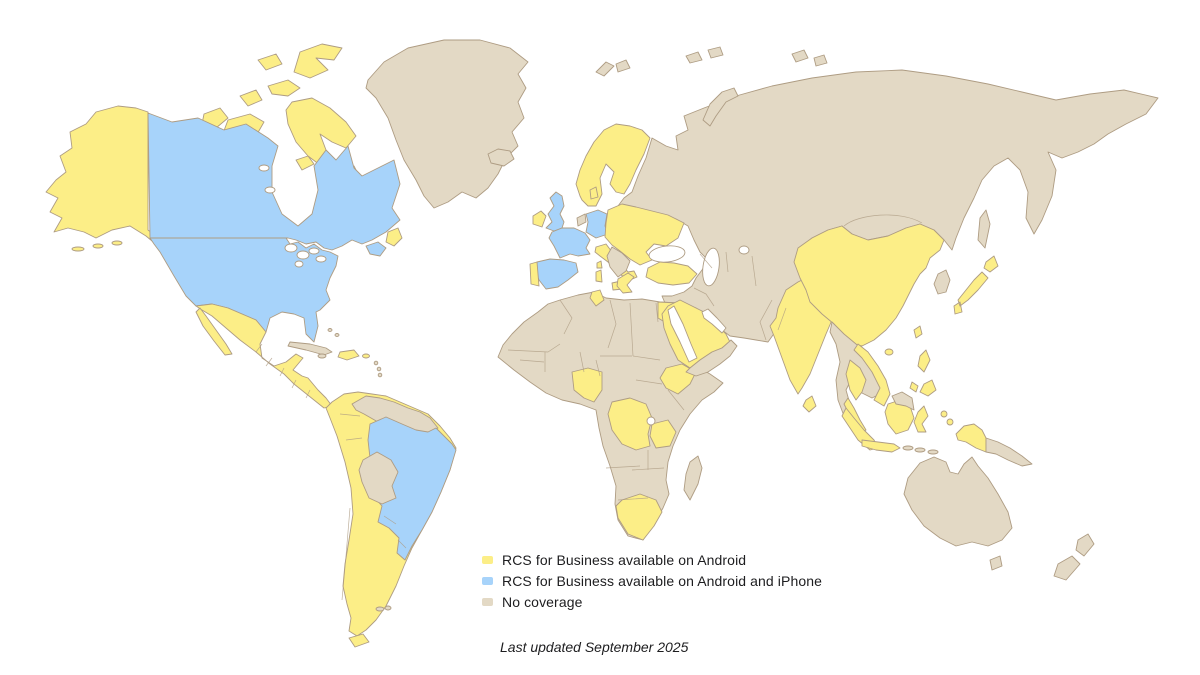 The image size is (1200, 675). I want to click on region-central-eastern-europe, so click(644, 234).